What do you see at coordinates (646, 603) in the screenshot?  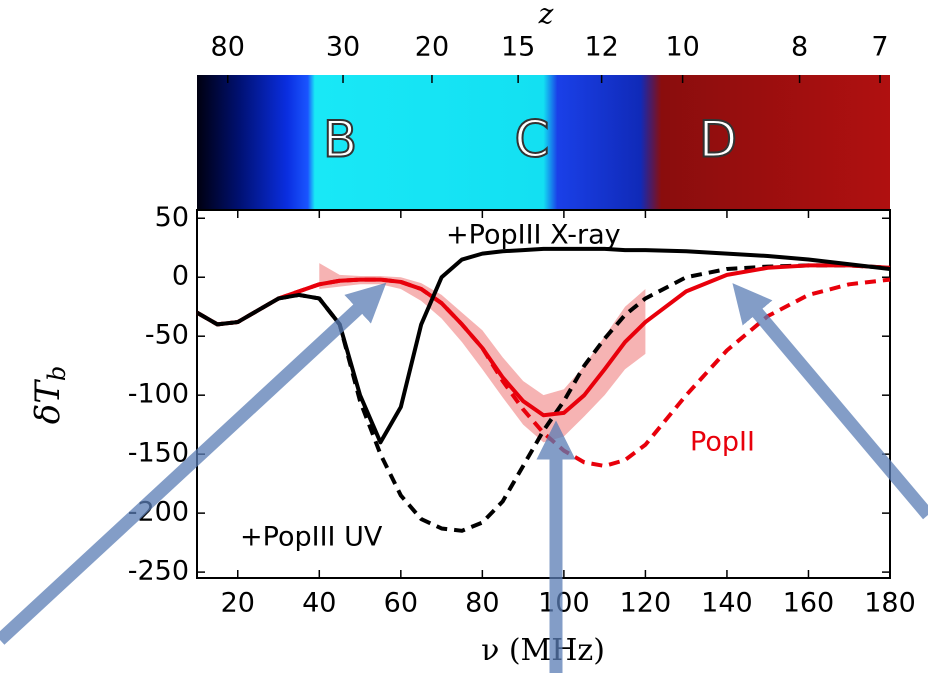 I see `x-tick-label: 120` at bounding box center [646, 603].